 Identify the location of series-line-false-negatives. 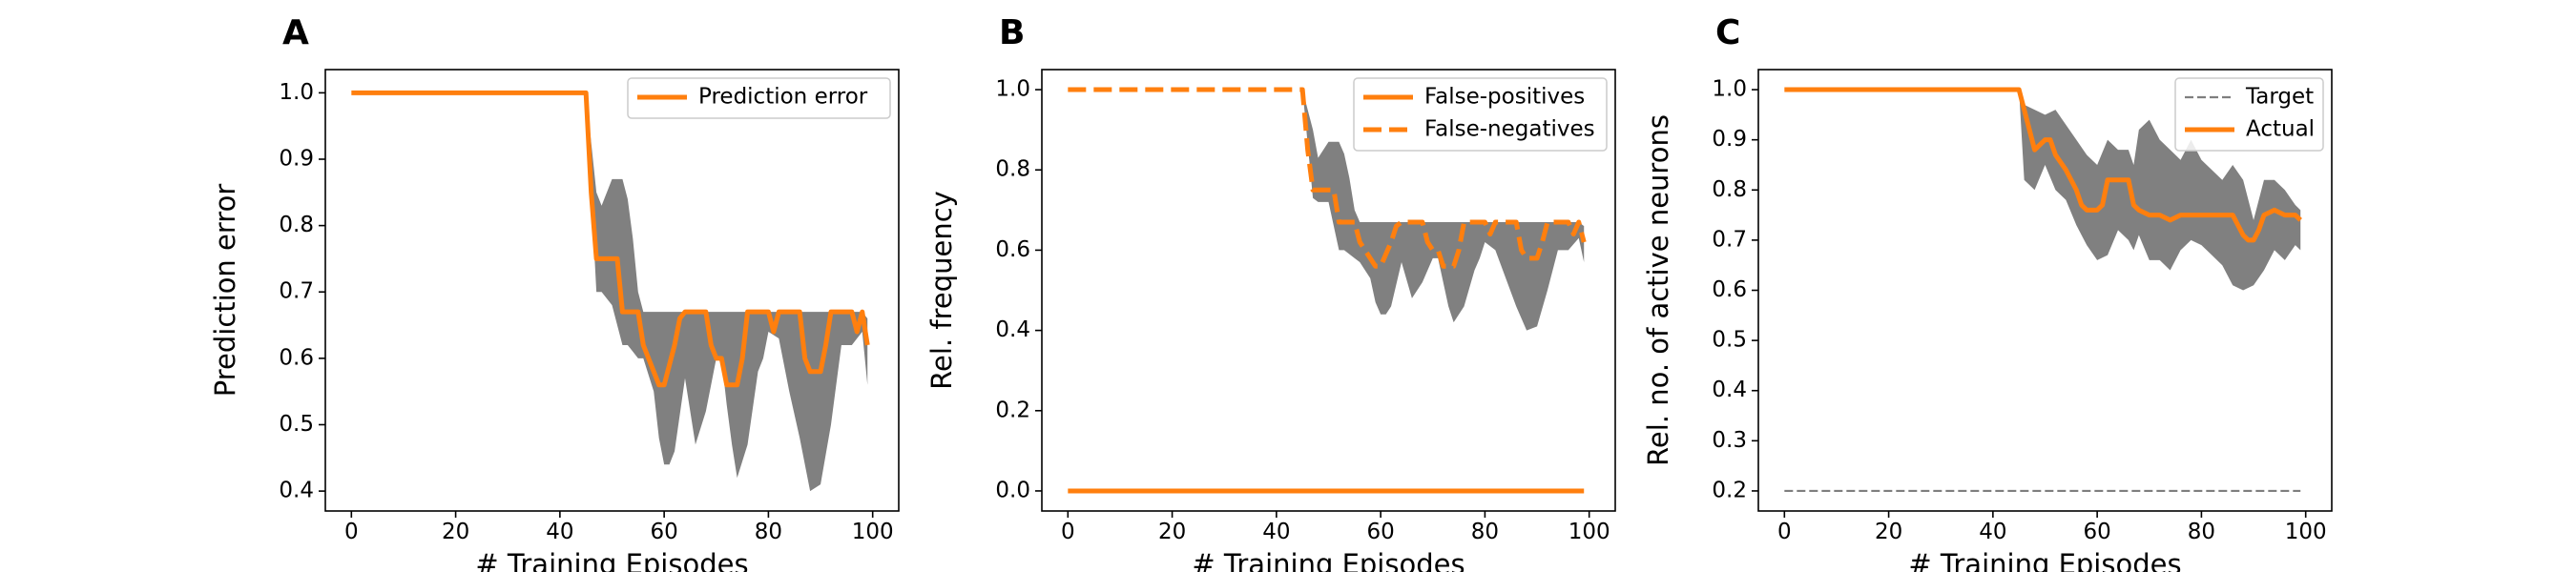
(1327, 178).